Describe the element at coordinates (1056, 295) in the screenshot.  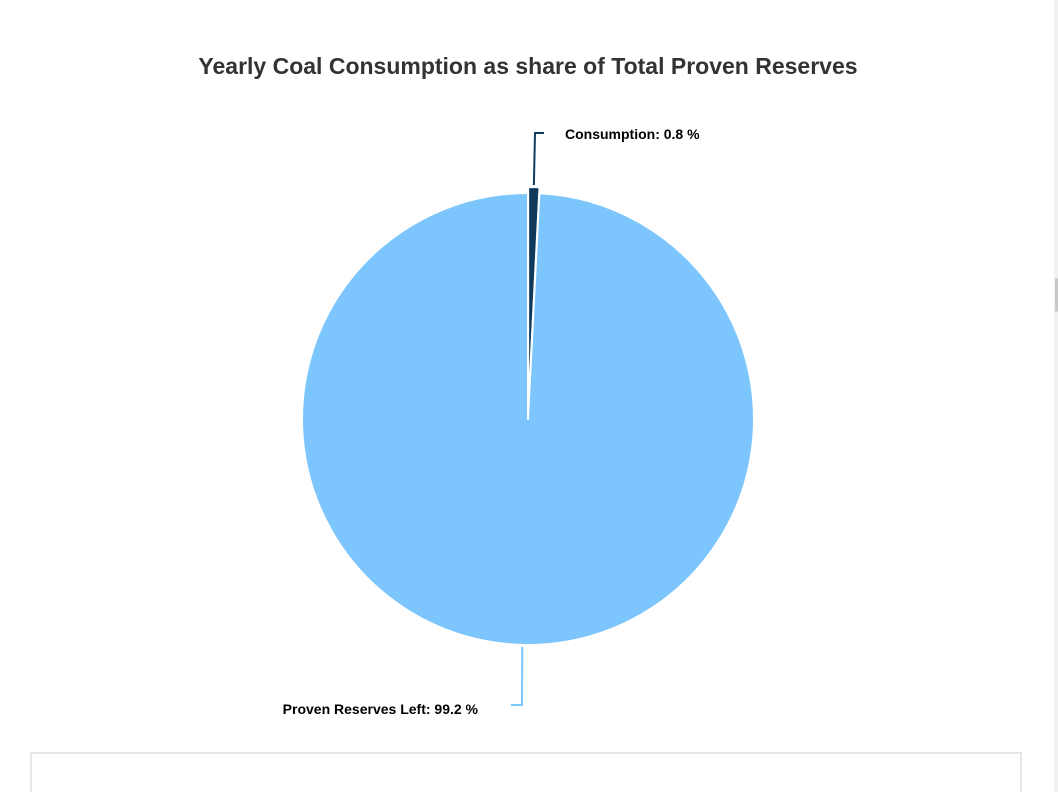
I see `scrollbar-thumb` at that location.